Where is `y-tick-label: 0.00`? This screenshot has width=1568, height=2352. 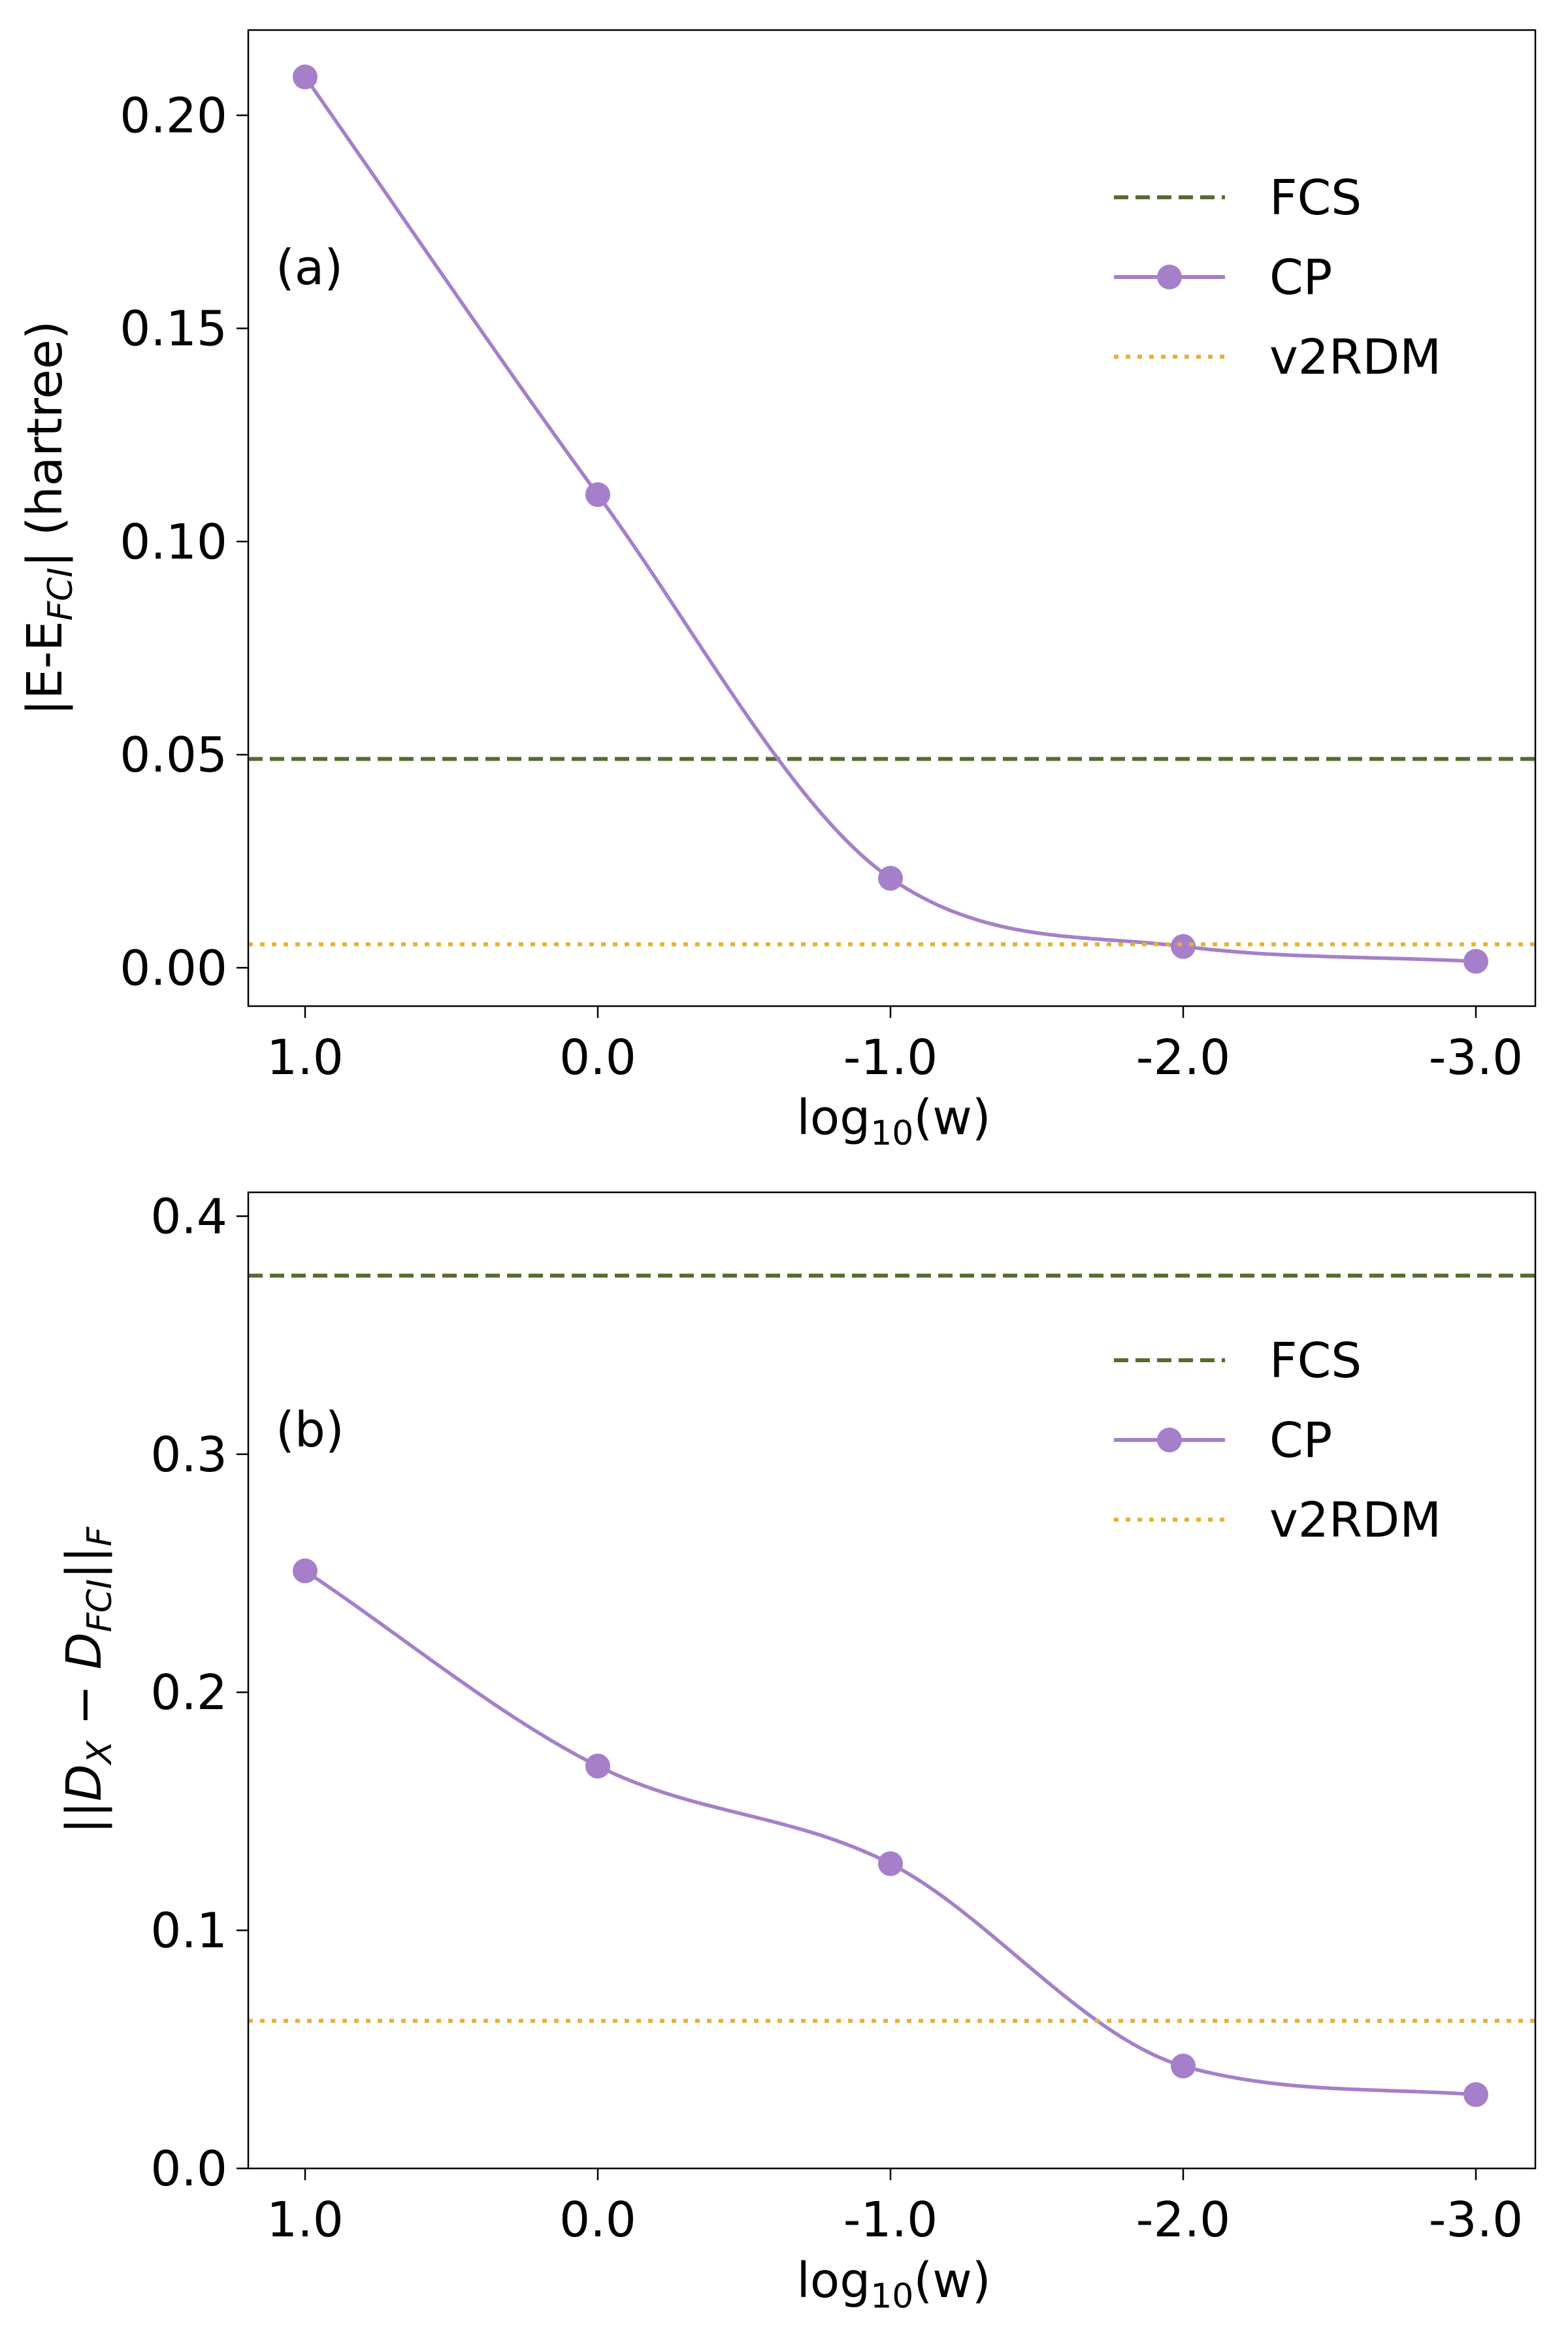 y-tick-label: 0.00 is located at coordinates (173, 968).